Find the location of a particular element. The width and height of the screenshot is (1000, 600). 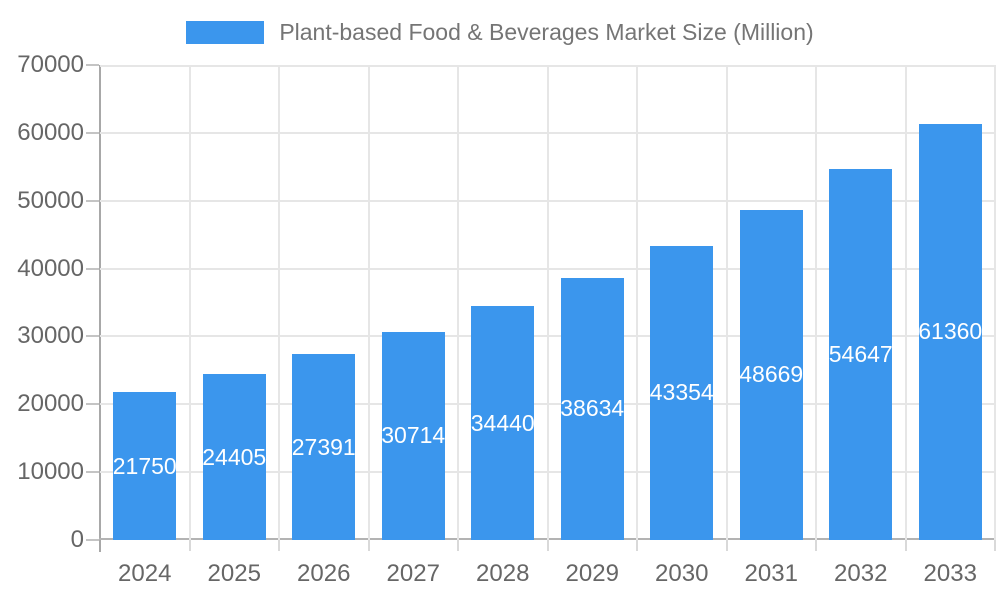

bar-value-label: 43354 is located at coordinates (681, 392).